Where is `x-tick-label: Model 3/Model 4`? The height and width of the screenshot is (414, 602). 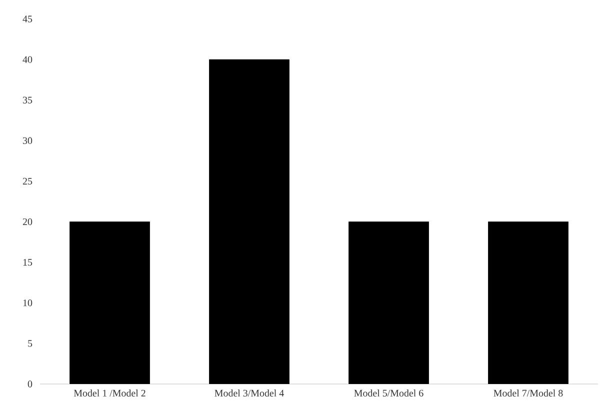 x-tick-label: Model 3/Model 4 is located at coordinates (249, 393).